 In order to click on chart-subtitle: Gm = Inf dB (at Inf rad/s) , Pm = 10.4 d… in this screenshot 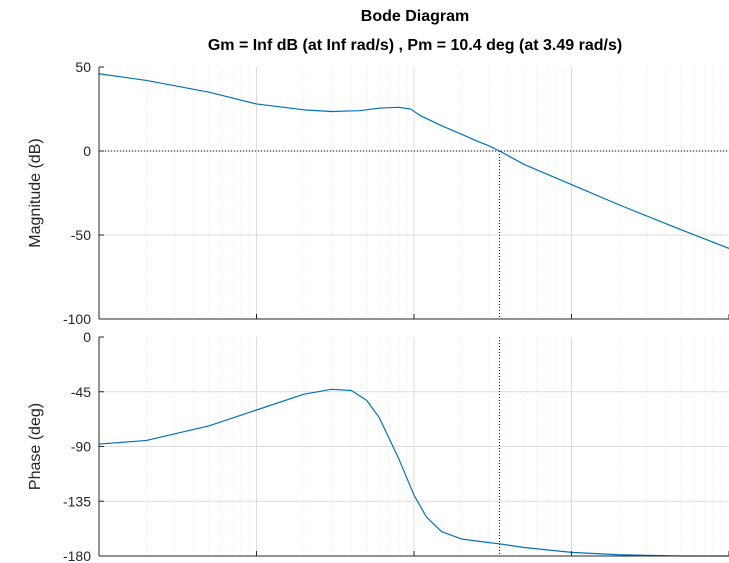, I will do `click(415, 45)`.